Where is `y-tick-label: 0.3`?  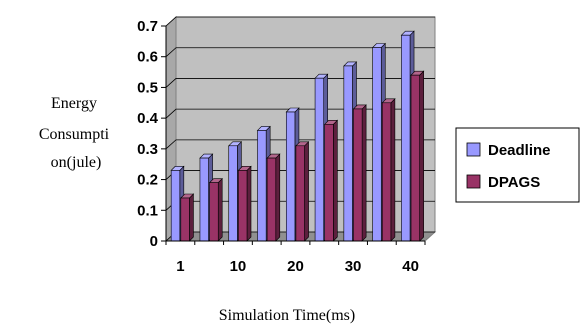 y-tick-label: 0.3 is located at coordinates (147, 149).